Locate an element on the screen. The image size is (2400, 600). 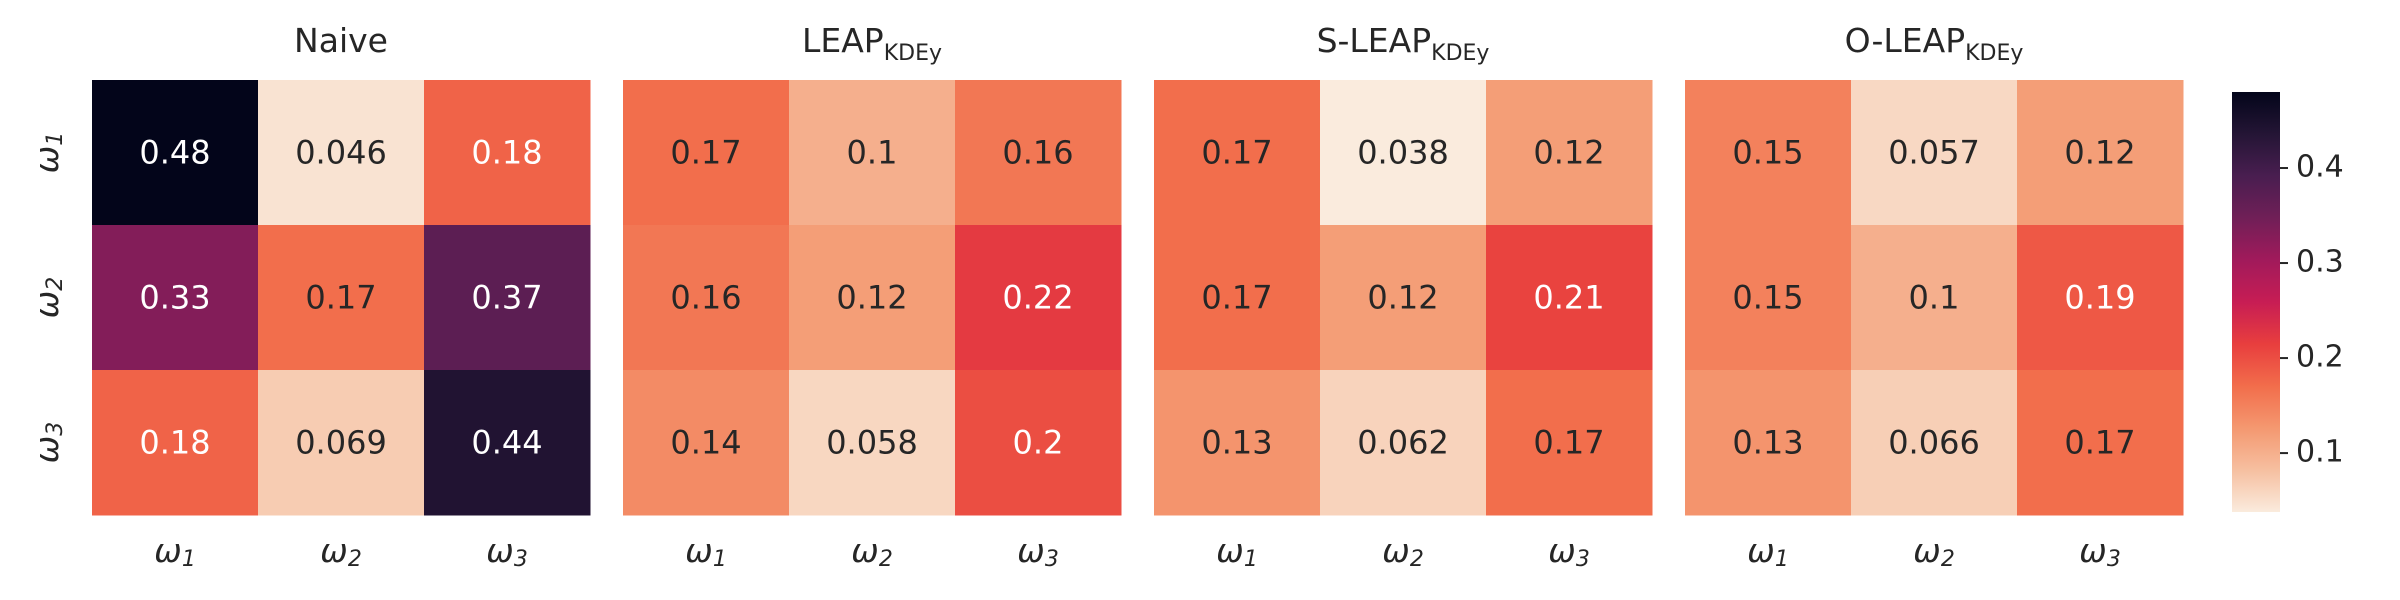
cell-value-label: 0.33 is located at coordinates (174, 298).